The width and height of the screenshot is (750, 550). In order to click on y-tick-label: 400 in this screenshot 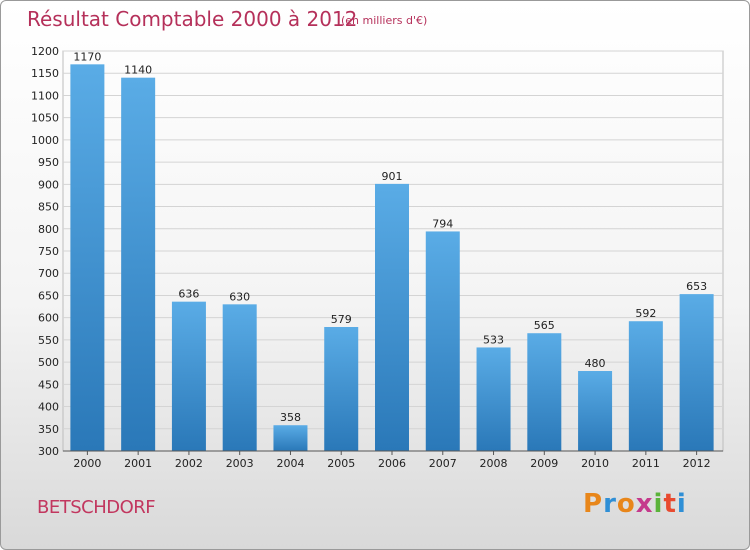, I will do `click(48, 407)`.